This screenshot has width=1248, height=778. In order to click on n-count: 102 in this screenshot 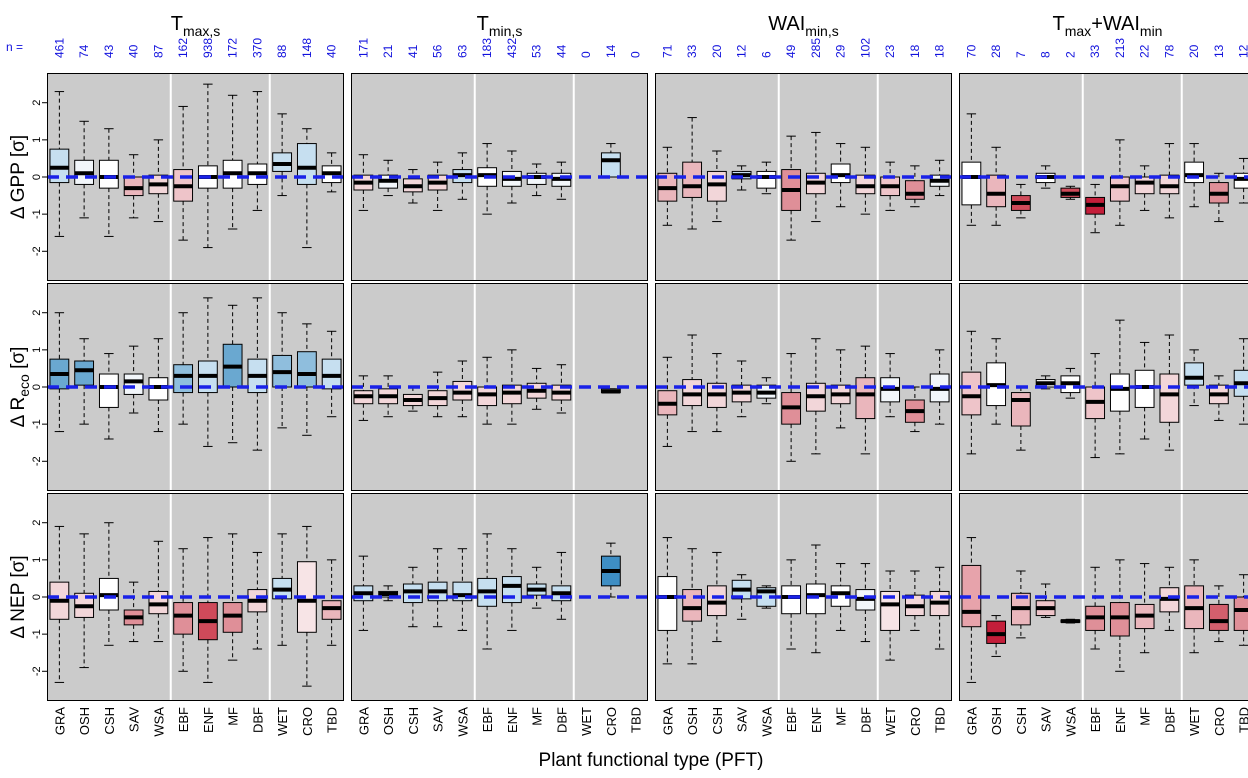, I will do `click(865, 48)`.